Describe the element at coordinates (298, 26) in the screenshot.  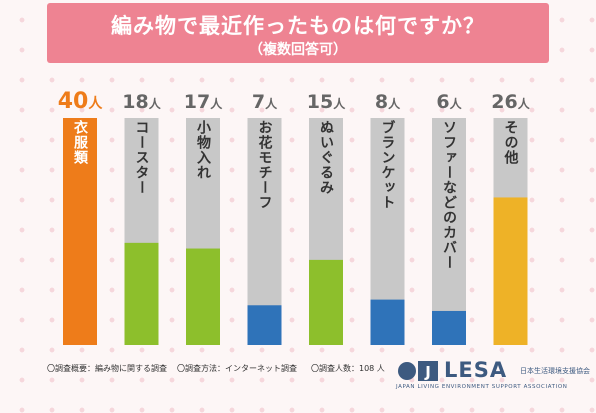
I see `chart-title: 編み物で最近作ったものは何ですか？` at that location.